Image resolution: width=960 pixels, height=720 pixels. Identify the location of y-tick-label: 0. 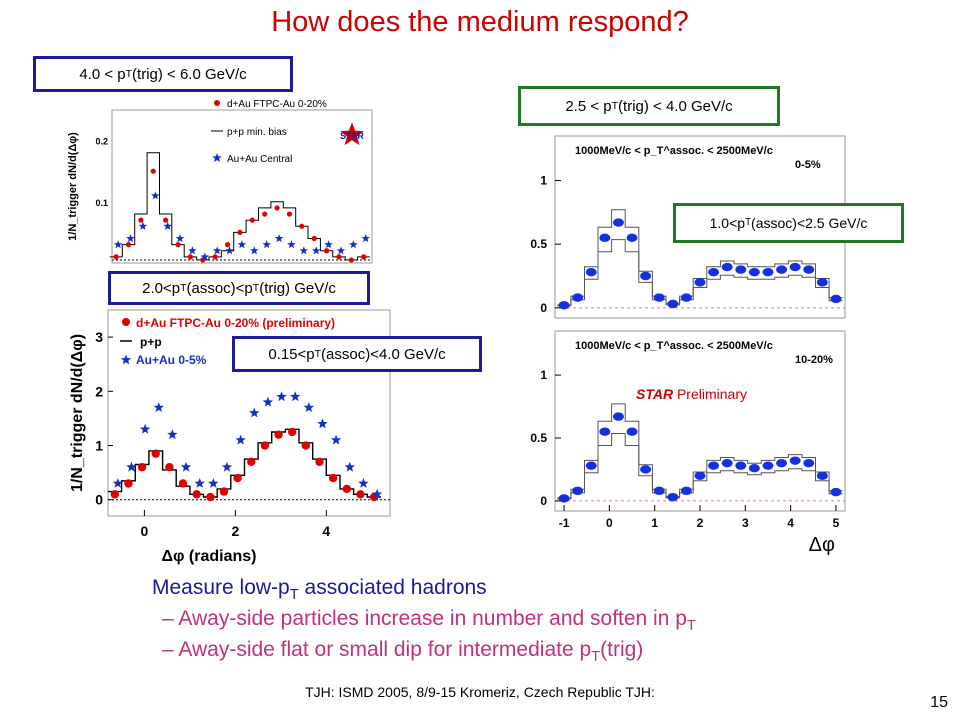
(543, 501).